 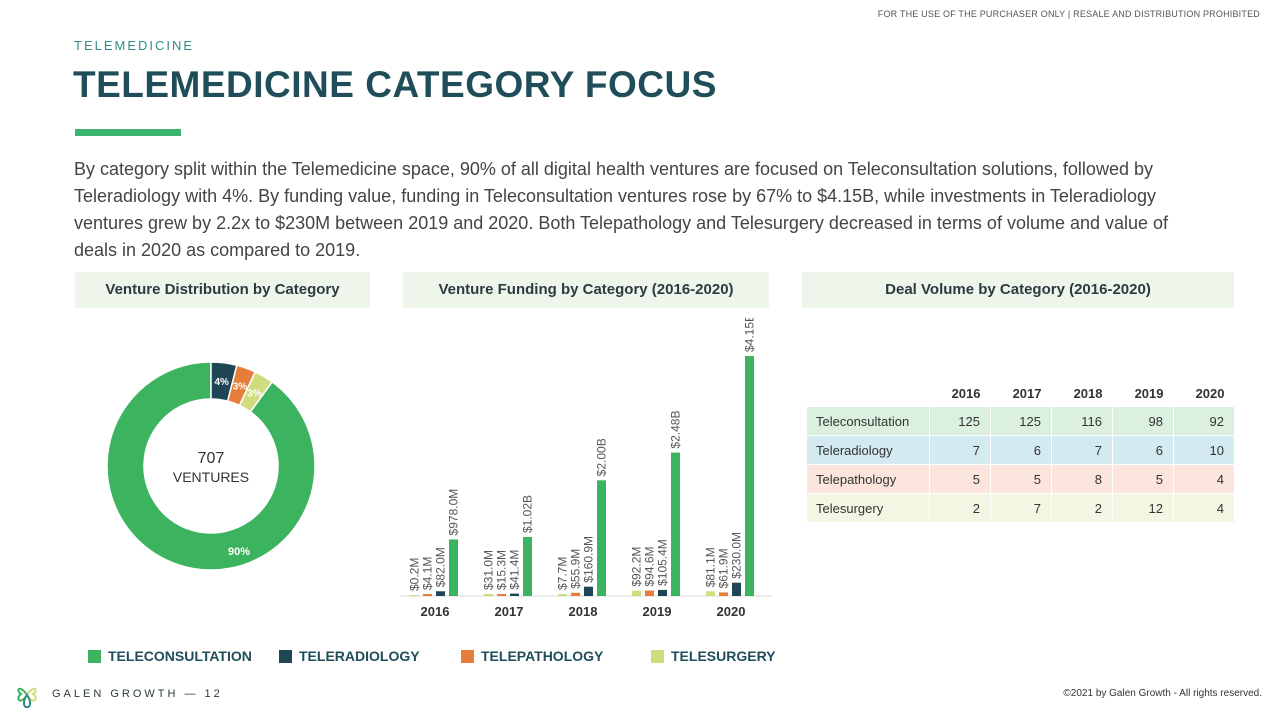 I want to click on bar-telepathology-2017, so click(x=501, y=595).